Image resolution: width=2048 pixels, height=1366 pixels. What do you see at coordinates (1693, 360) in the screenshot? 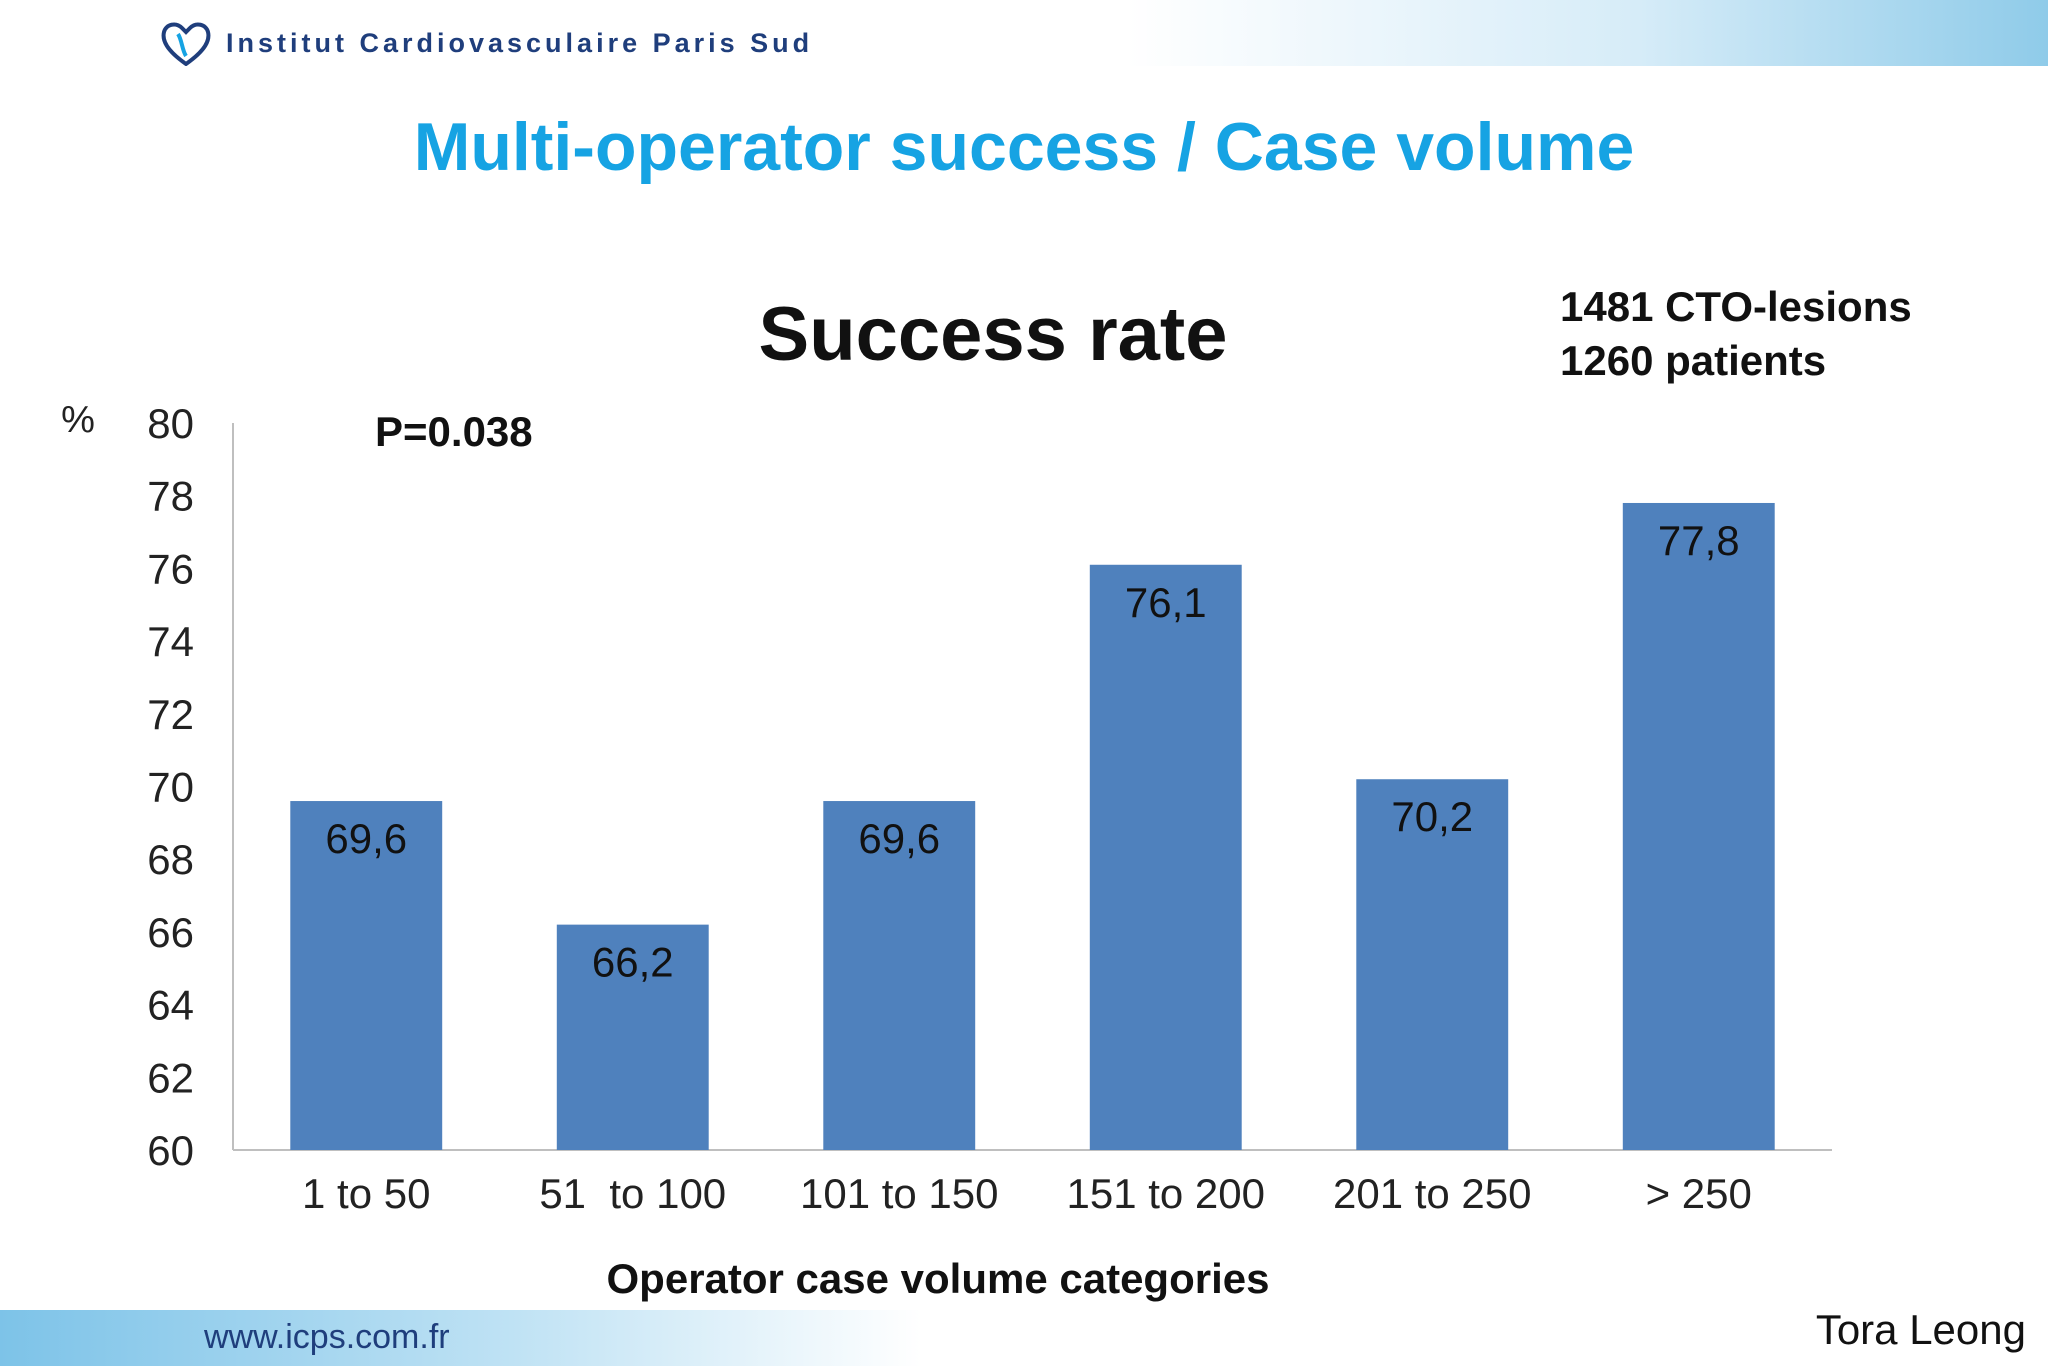
I see `patient-count: 1260 patients` at bounding box center [1693, 360].